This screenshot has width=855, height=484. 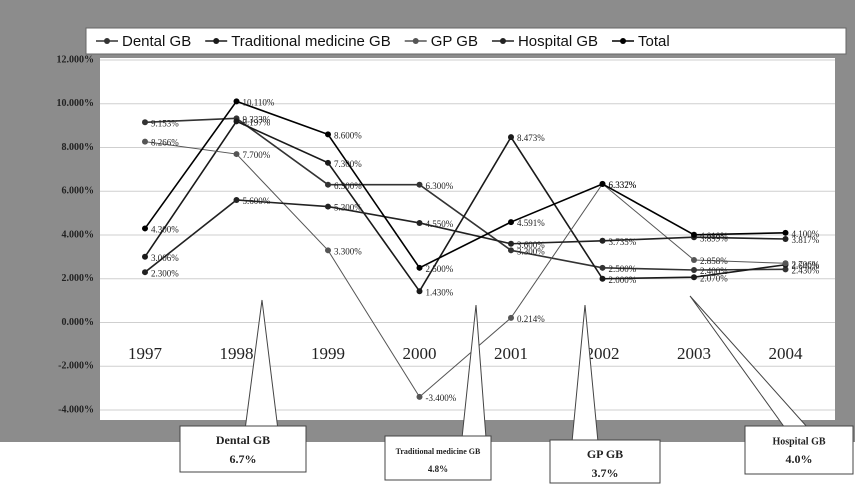 I want to click on callout-title: GP GB, so click(x=605, y=454).